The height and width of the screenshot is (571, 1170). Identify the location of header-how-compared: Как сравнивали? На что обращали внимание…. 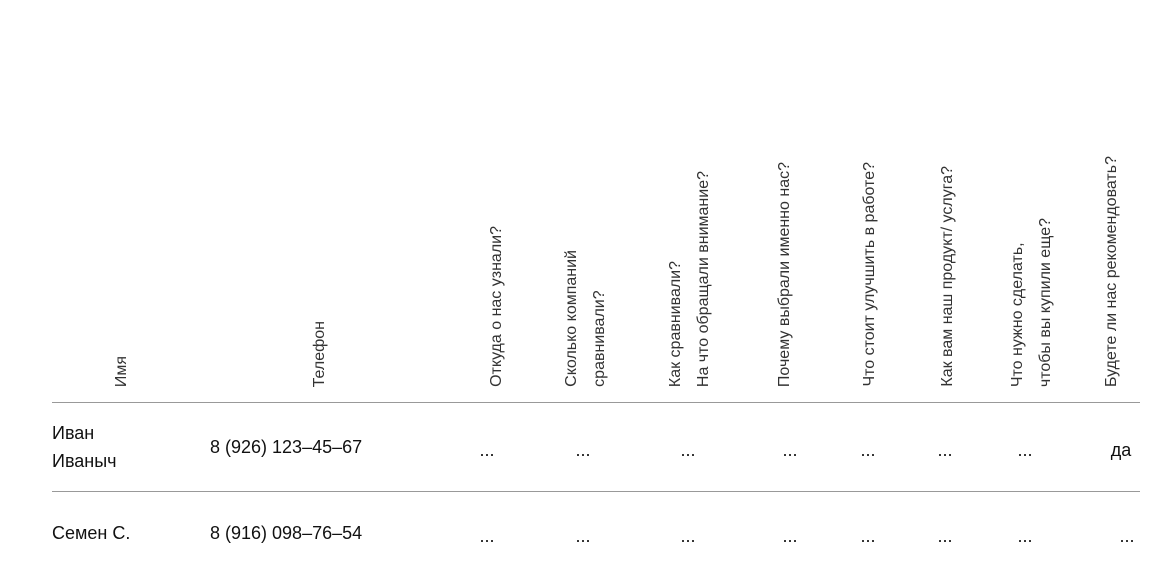
(689, 278).